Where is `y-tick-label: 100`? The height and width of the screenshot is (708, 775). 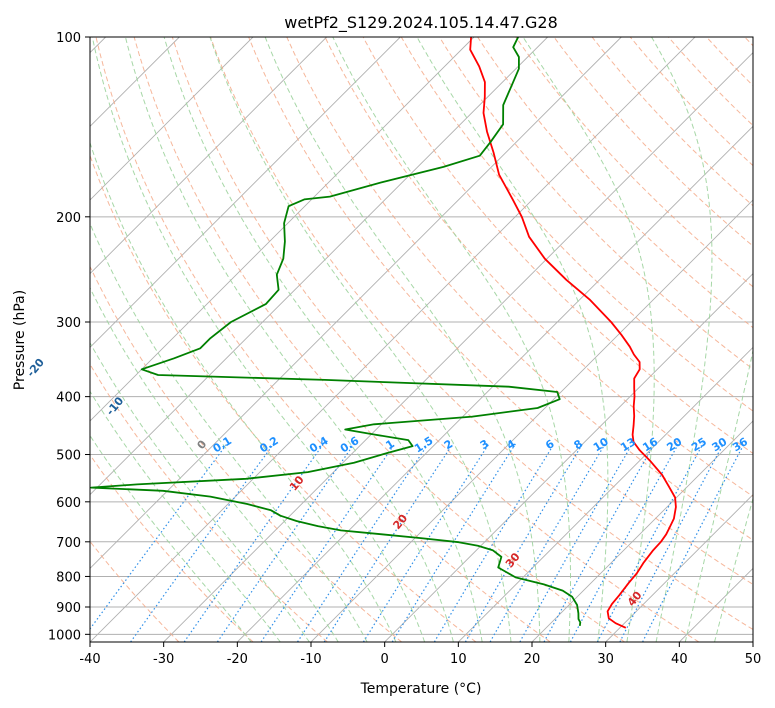
y-tick-label: 100 is located at coordinates (68, 38).